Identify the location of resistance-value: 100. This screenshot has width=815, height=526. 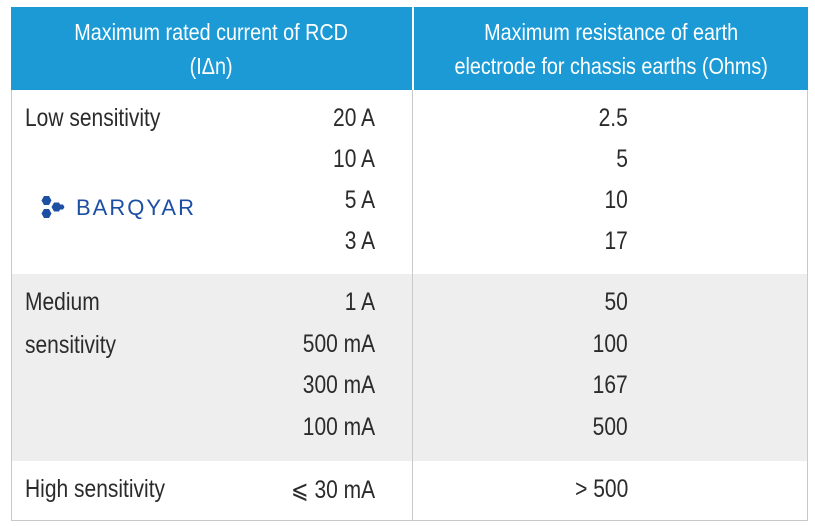
(610, 344).